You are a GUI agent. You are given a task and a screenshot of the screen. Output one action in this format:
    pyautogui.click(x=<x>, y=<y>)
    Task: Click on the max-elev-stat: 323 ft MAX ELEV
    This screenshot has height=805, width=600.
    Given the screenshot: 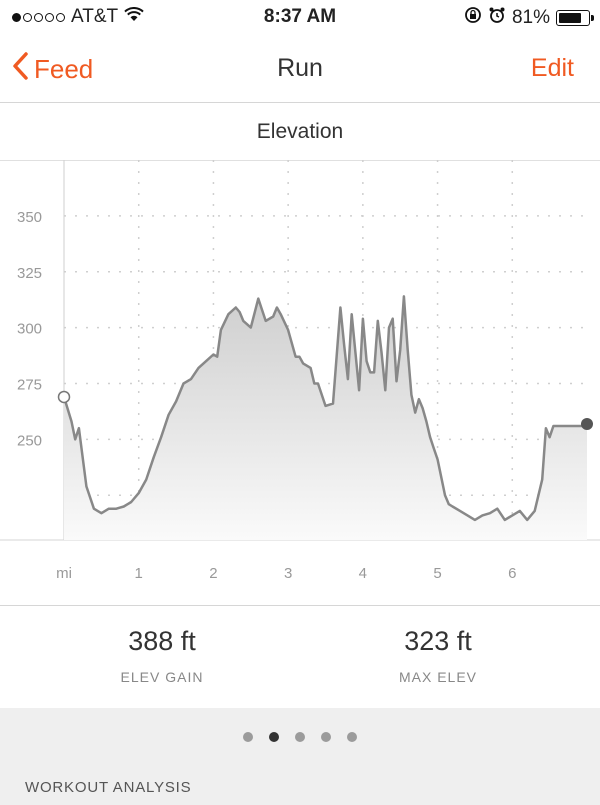 What is the action you would take?
    pyautogui.click(x=438, y=655)
    